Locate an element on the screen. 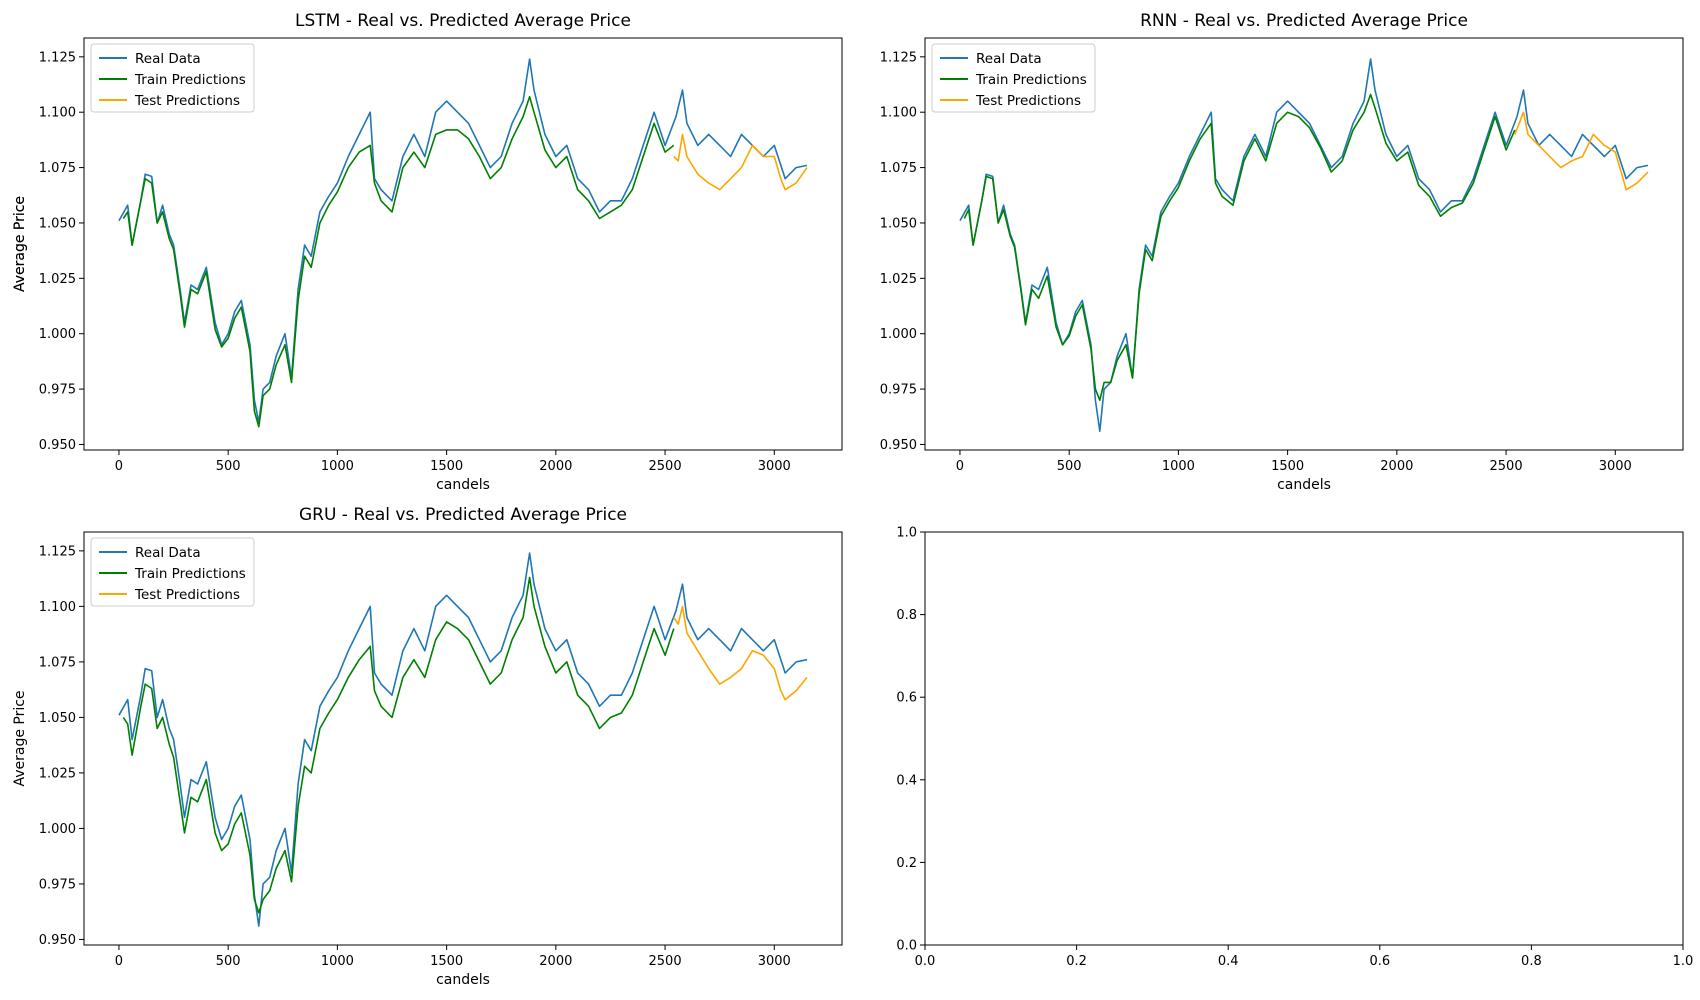  lstm-xtick-label: 500 is located at coordinates (228, 466).